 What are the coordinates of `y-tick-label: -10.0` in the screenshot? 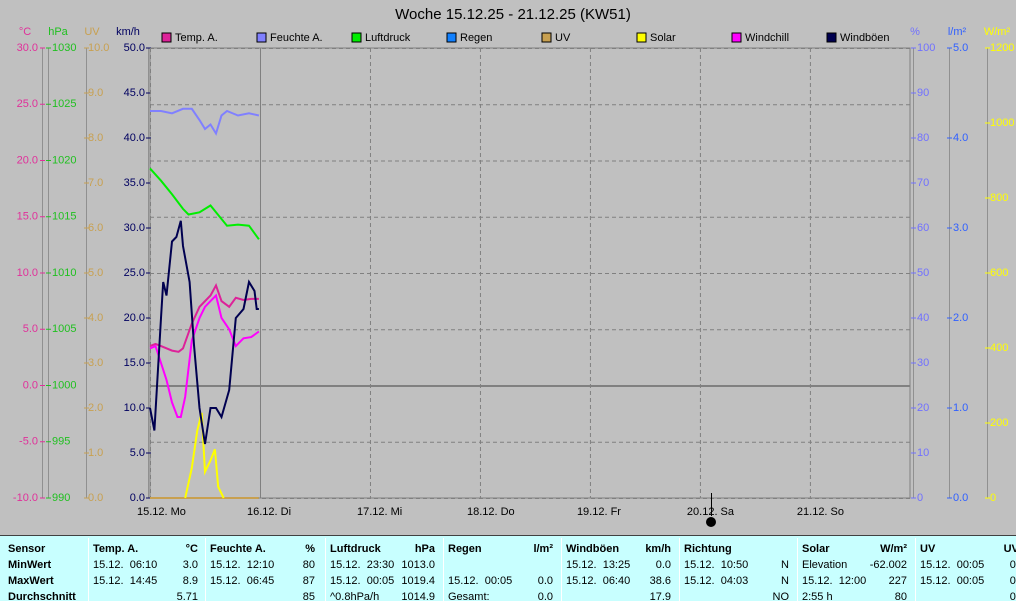 It's located at (25, 498).